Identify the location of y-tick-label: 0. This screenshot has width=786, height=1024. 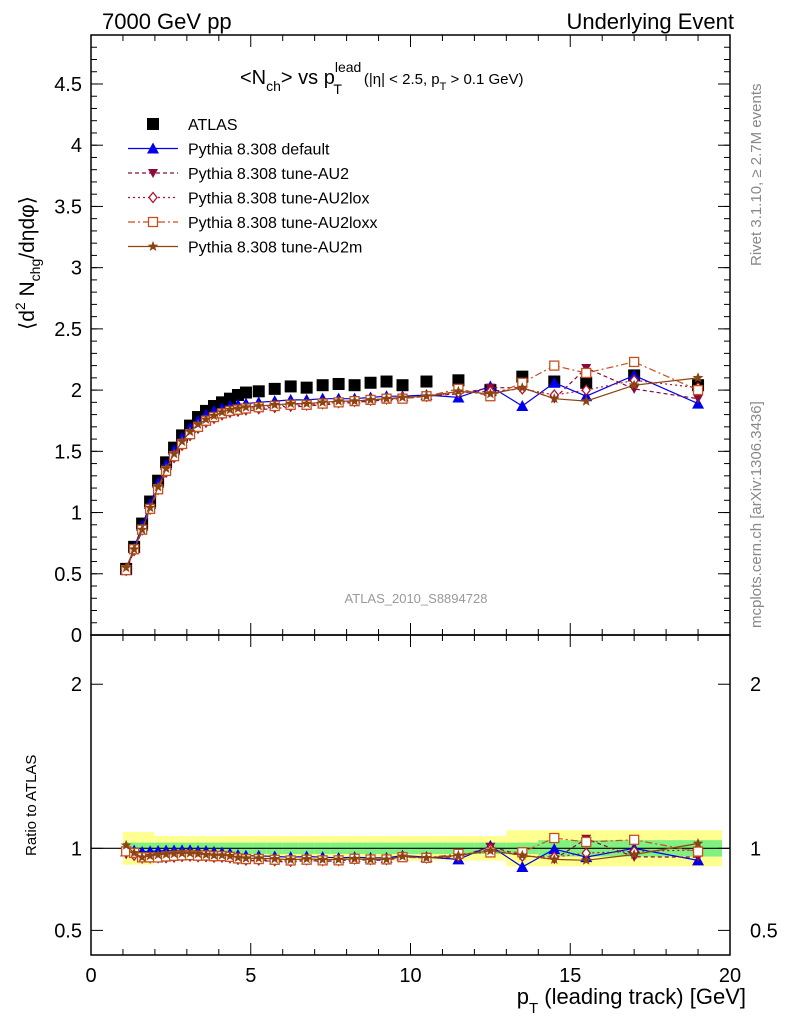
(76, 636).